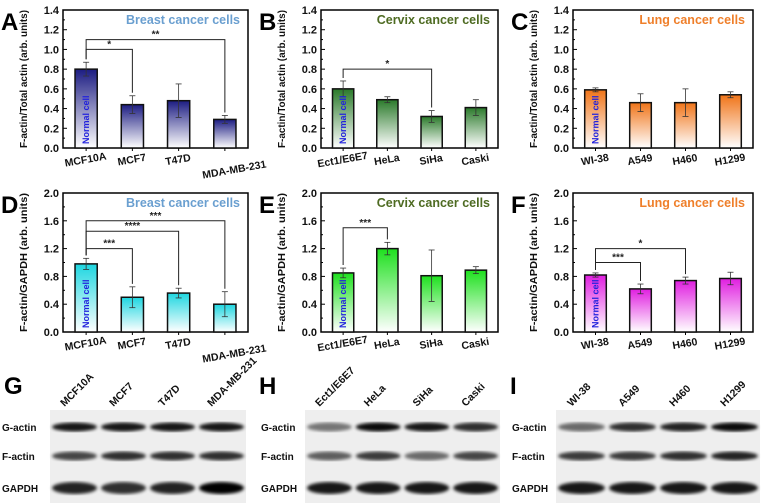 This screenshot has height=503, width=764. What do you see at coordinates (9, 22) in the screenshot?
I see `panel-label: A` at bounding box center [9, 22].